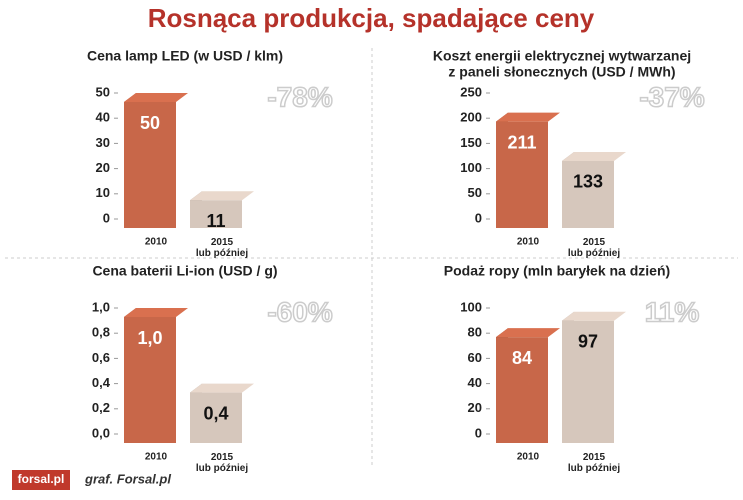 The image size is (743, 500). Describe the element at coordinates (101, 407) in the screenshot. I see `y-tick-label: 0,2` at that location.